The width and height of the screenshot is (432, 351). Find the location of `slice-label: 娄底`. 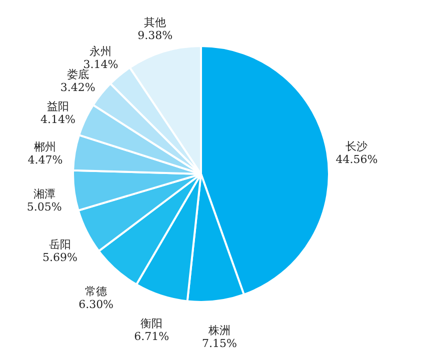

slice-label: 娄底 is located at coordinates (77, 75).